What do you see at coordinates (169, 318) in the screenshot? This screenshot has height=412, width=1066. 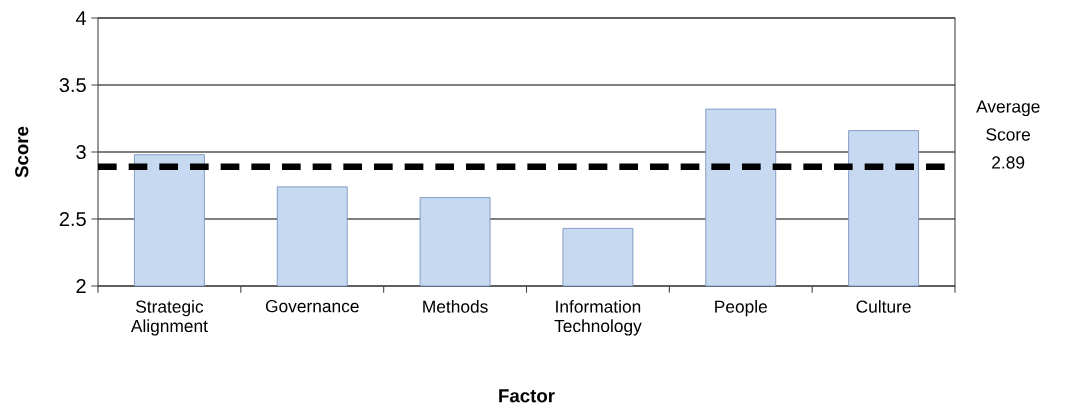 I see `x-tick-label: Strategic Alignment` at bounding box center [169, 318].